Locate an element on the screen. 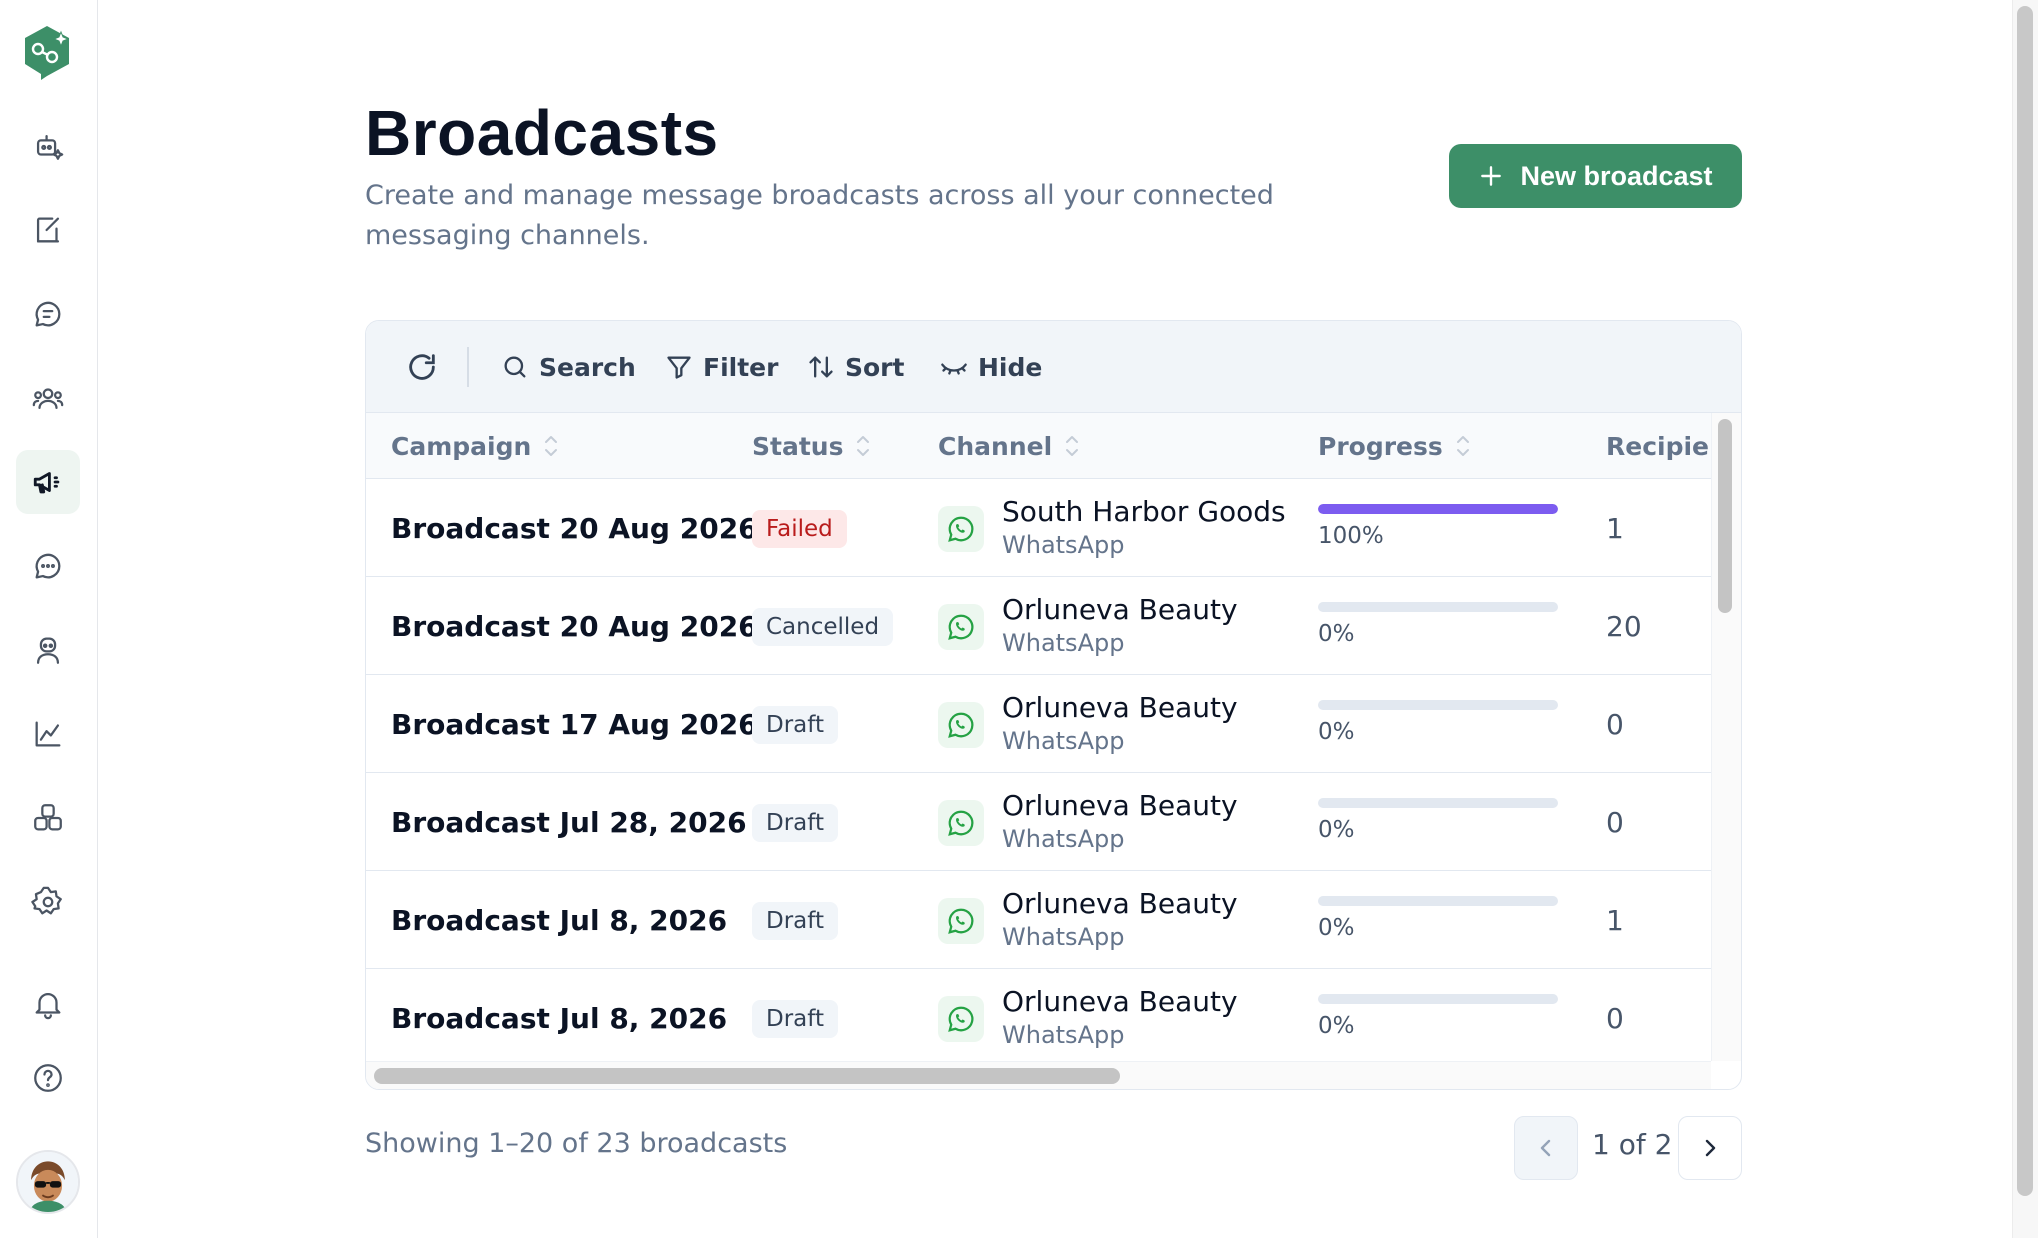 This screenshot has width=2038, height=1238. refresh-icon is located at coordinates (422, 367).